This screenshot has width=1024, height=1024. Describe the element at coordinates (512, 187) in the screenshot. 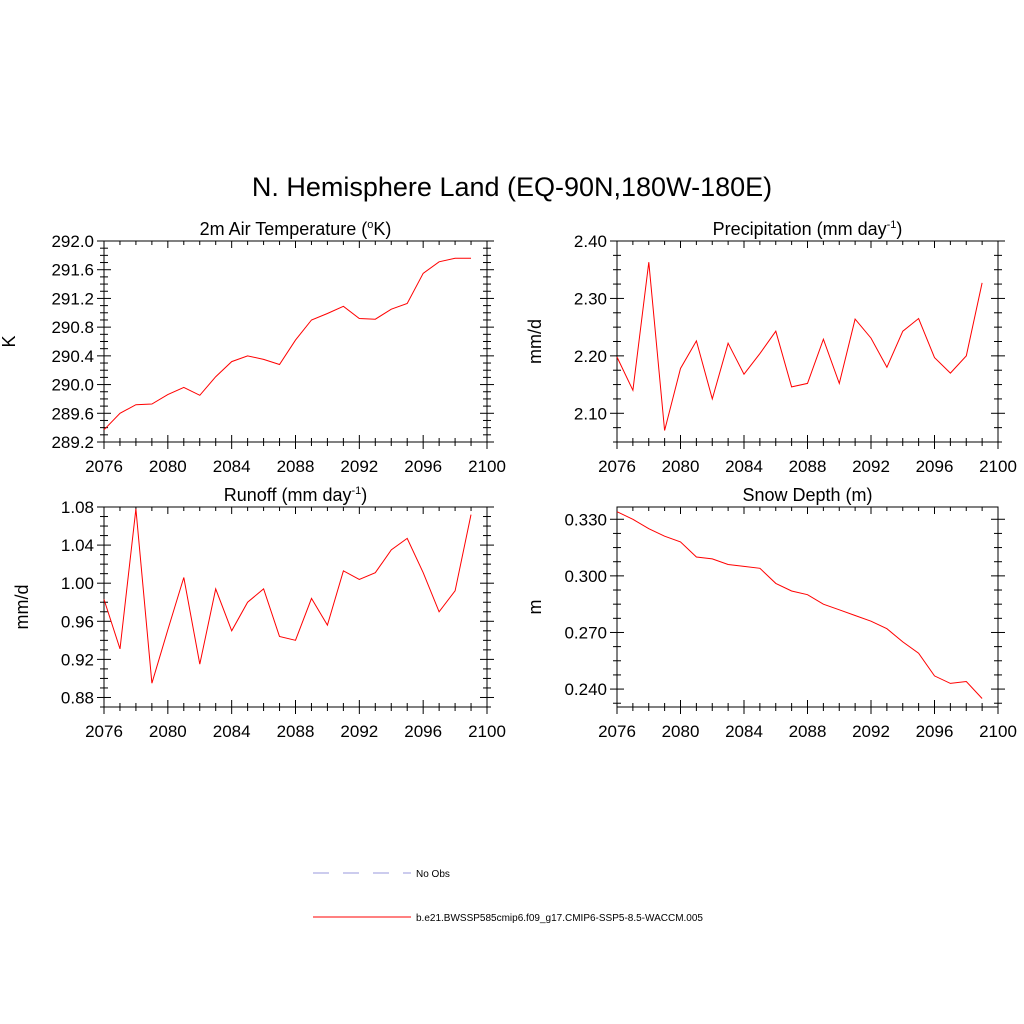

I see `figure-title: N. Hemisphere Land (EQ-90N,180W-180E)` at that location.